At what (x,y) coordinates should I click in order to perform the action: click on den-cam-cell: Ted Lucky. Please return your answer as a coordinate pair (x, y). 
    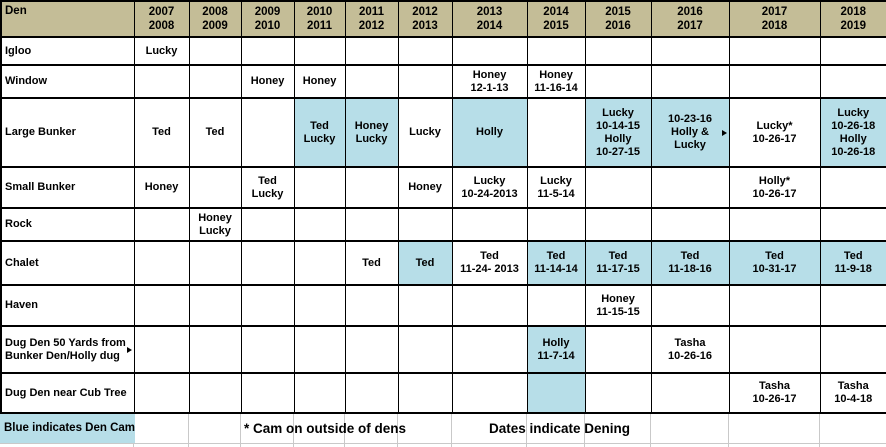
    Looking at the image, I should click on (319, 132).